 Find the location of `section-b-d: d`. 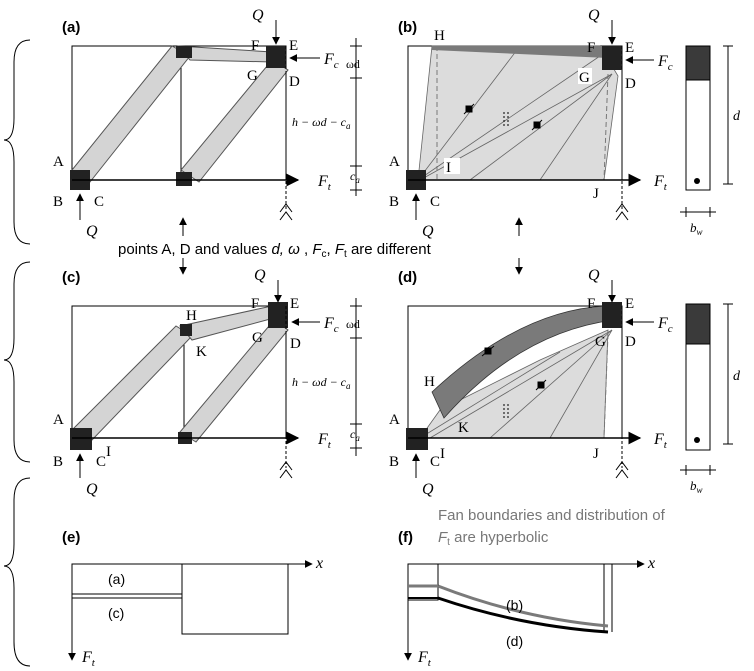

section-b-d: d is located at coordinates (737, 116).